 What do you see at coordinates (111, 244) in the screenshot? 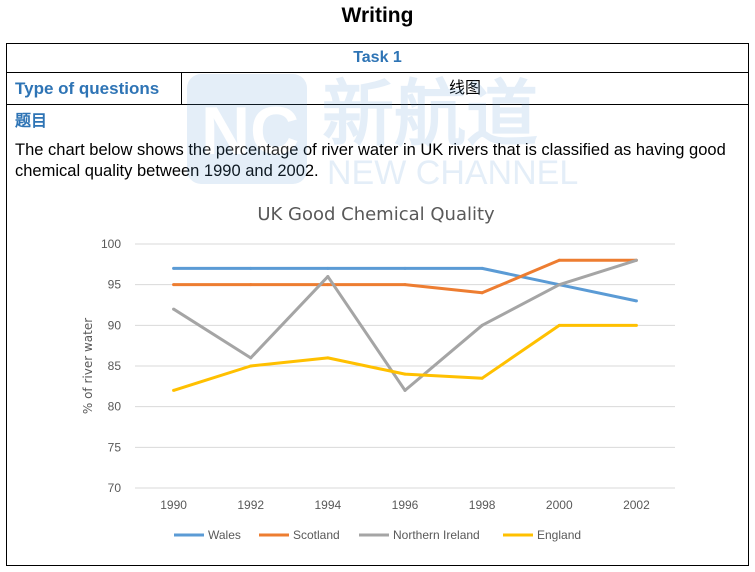
I see `y-tick-label: 100` at bounding box center [111, 244].